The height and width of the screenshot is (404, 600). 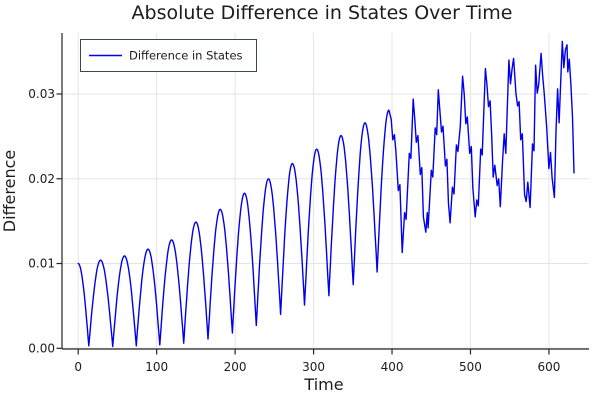 What do you see at coordinates (235, 367) in the screenshot?
I see `x-tick-label: 200` at bounding box center [235, 367].